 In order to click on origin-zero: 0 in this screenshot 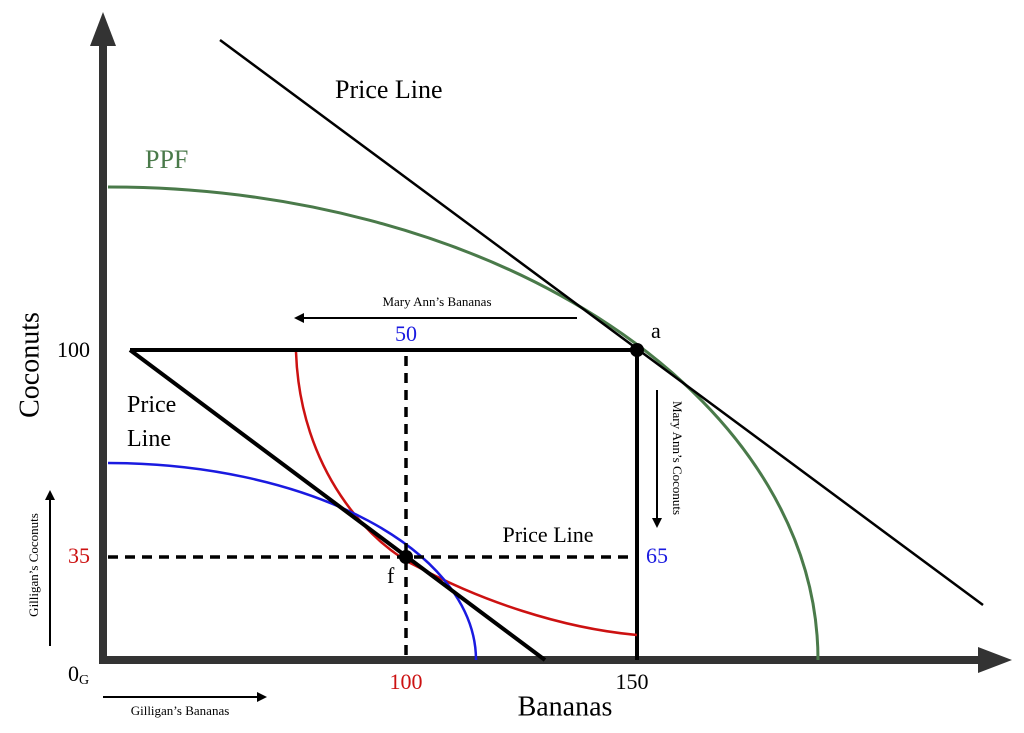, I will do `click(73, 673)`.